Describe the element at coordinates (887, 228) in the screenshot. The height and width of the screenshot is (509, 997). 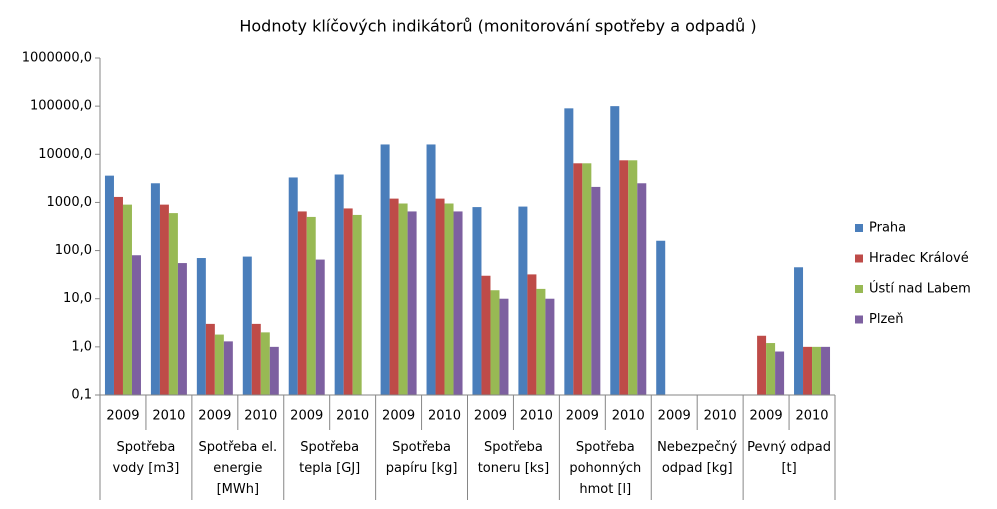
I see `legend-label: Praha` at that location.